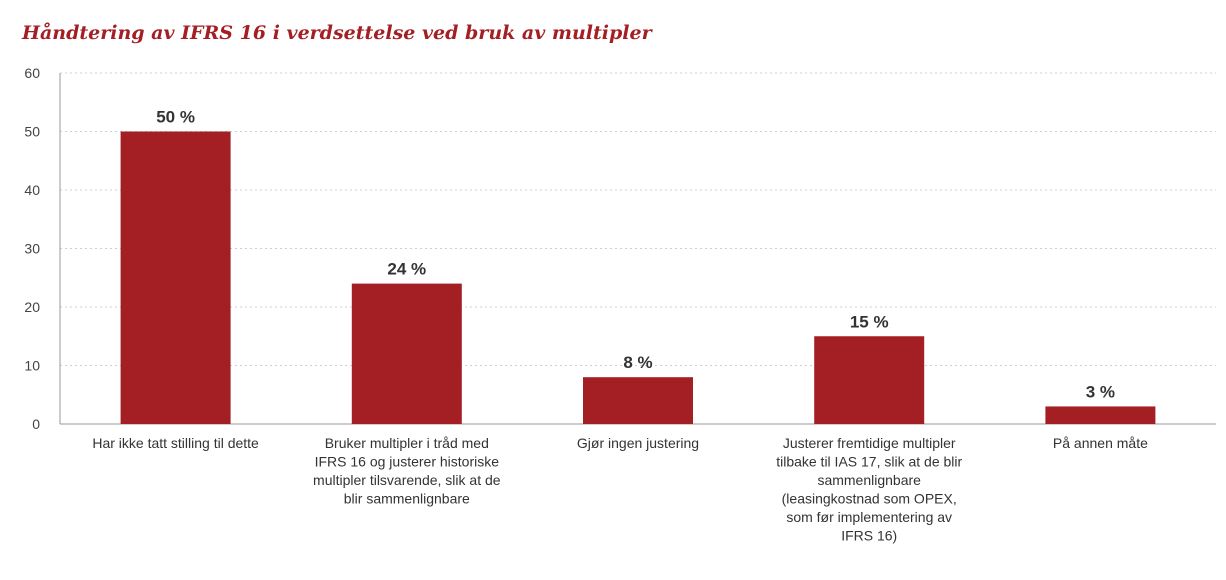 This screenshot has width=1226, height=580. Describe the element at coordinates (175, 443) in the screenshot. I see `x-category-label: Har ikke tatt stilling til dette` at that location.